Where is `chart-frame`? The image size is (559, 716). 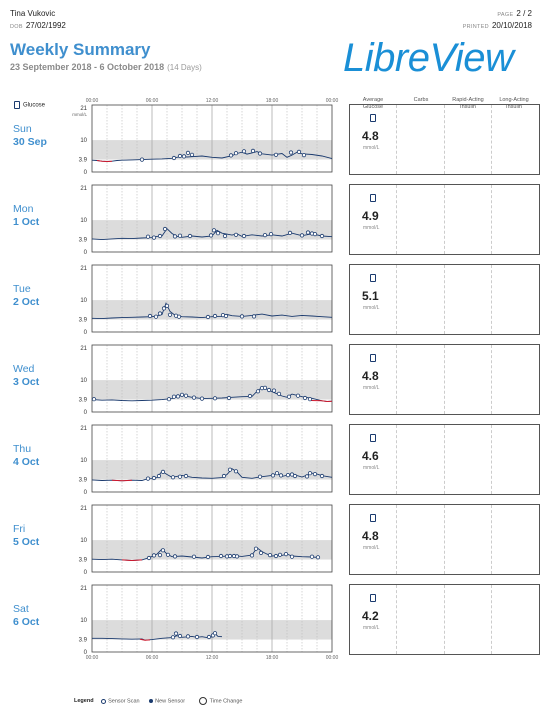 chart-frame is located at coordinates (212, 618).